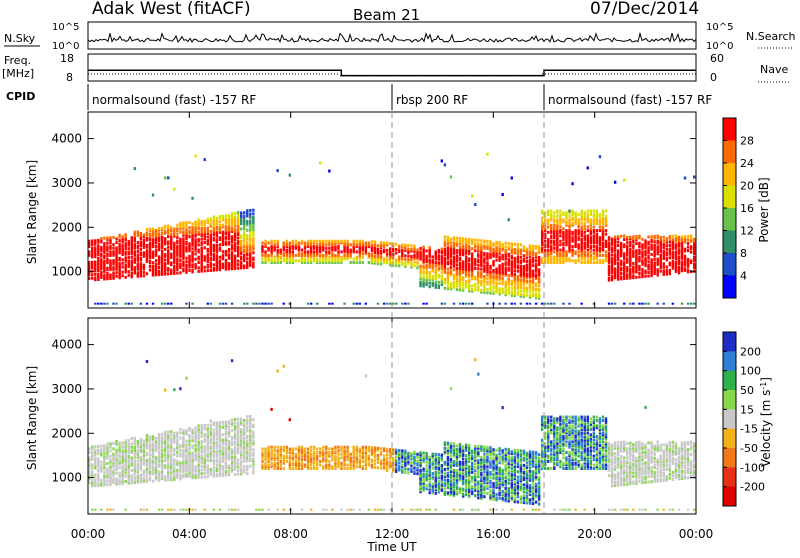 This screenshot has height=558, width=800. What do you see at coordinates (66, 139) in the screenshot?
I see `y-tick-label: 4000` at bounding box center [66, 139].